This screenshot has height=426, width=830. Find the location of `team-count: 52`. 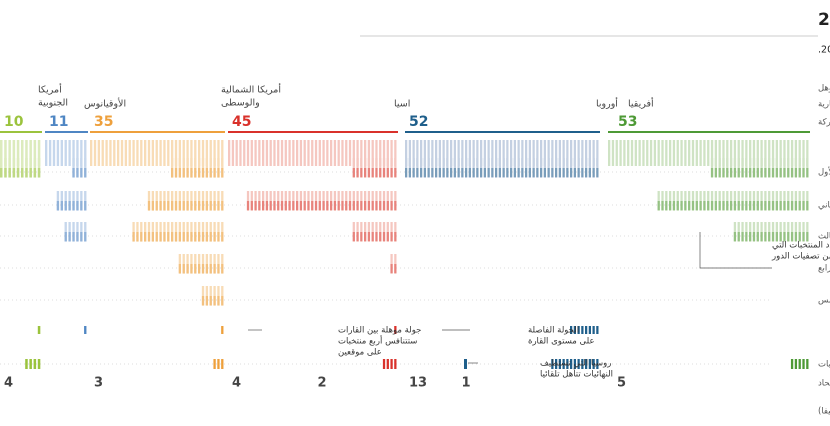

team-count: 52 is located at coordinates (418, 122).